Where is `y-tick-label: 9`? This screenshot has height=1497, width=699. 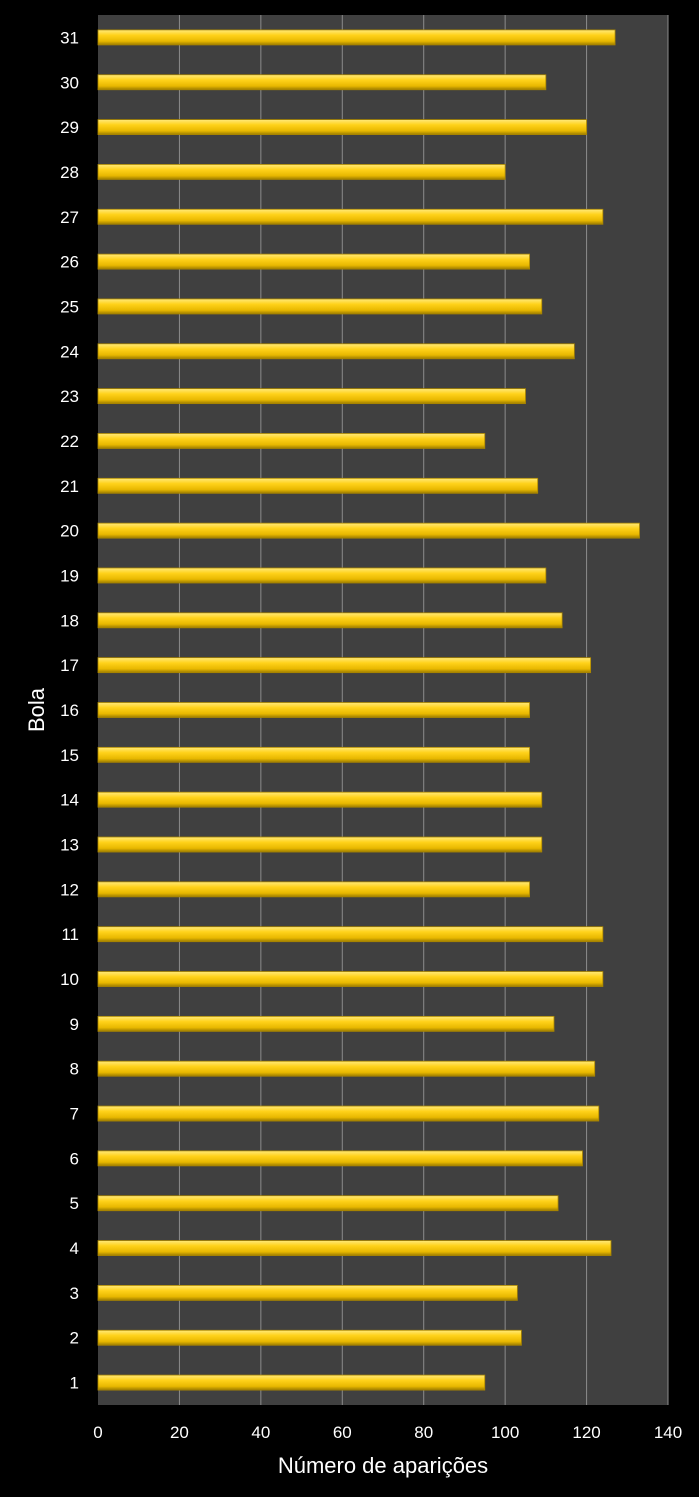
y-tick-label: 9 is located at coordinates (74, 1024).